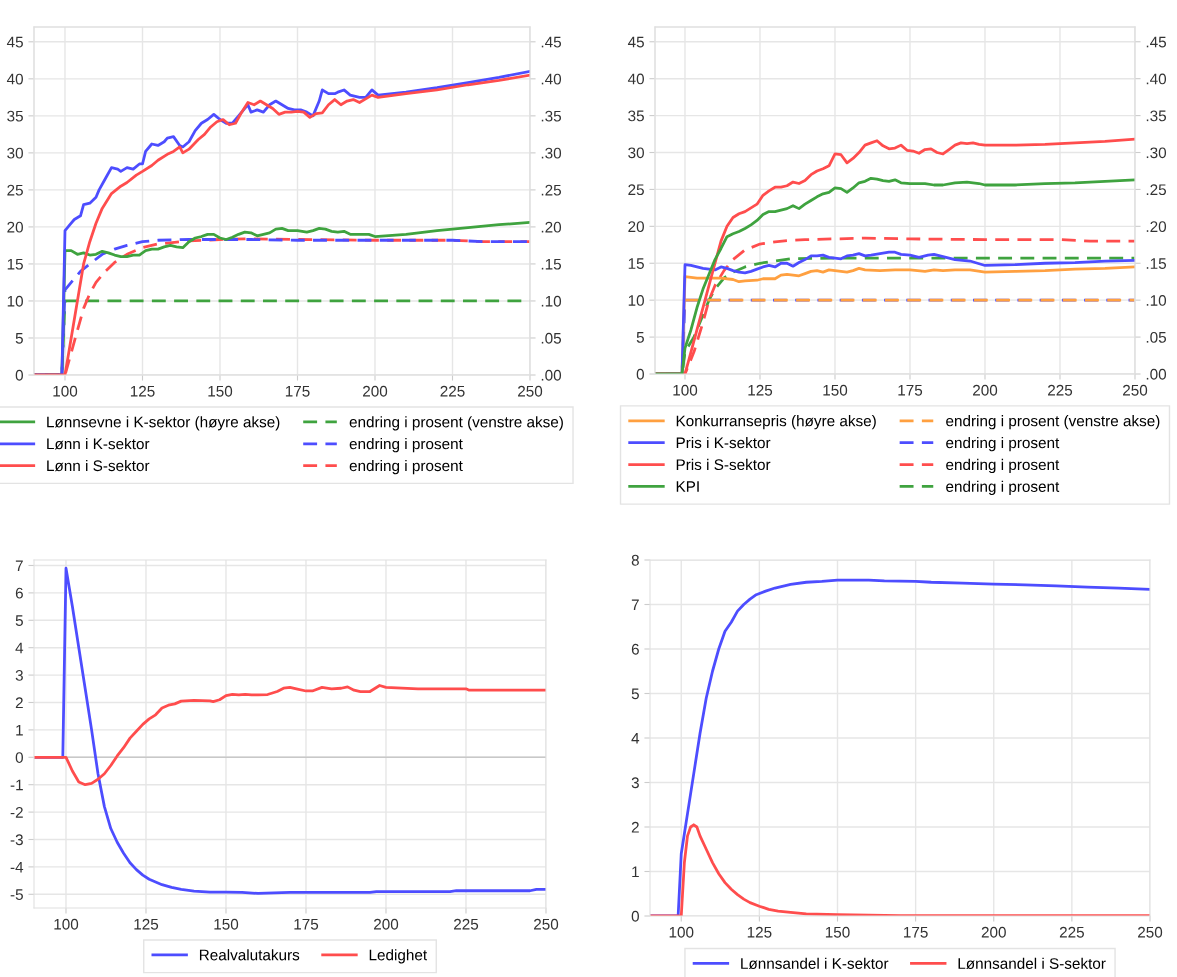  What do you see at coordinates (290, 735) in the screenshot?
I see `line-series` at bounding box center [290, 735].